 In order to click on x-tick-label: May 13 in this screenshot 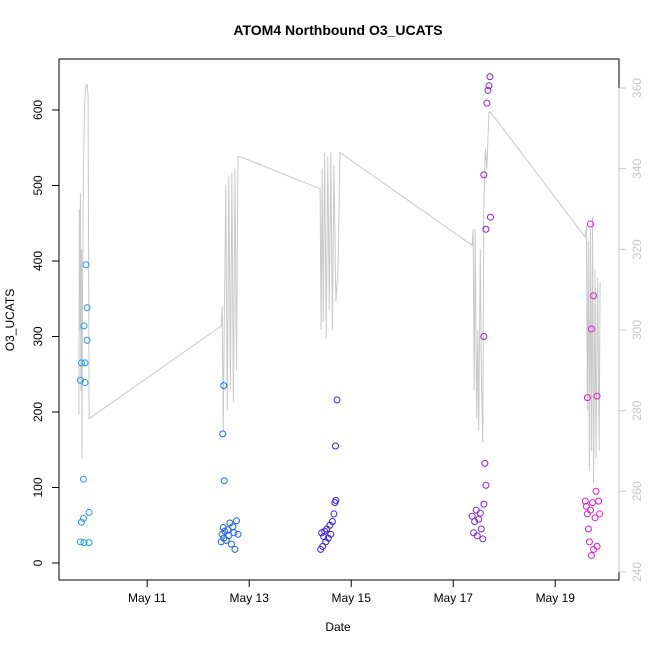, I will do `click(250, 598)`.